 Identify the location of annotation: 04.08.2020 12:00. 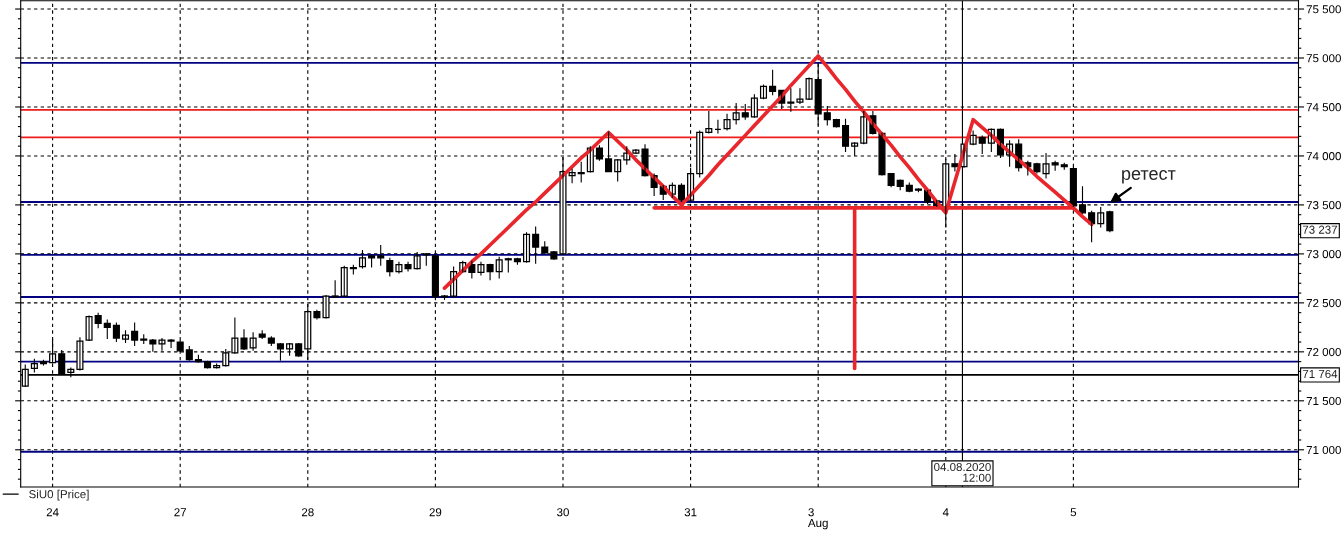
(962, 472).